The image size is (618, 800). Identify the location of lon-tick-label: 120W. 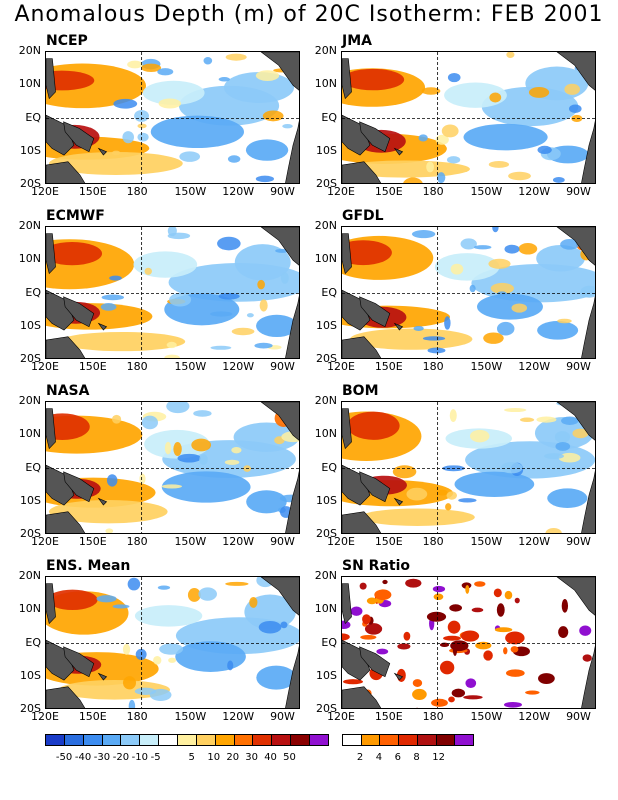
(238, 716).